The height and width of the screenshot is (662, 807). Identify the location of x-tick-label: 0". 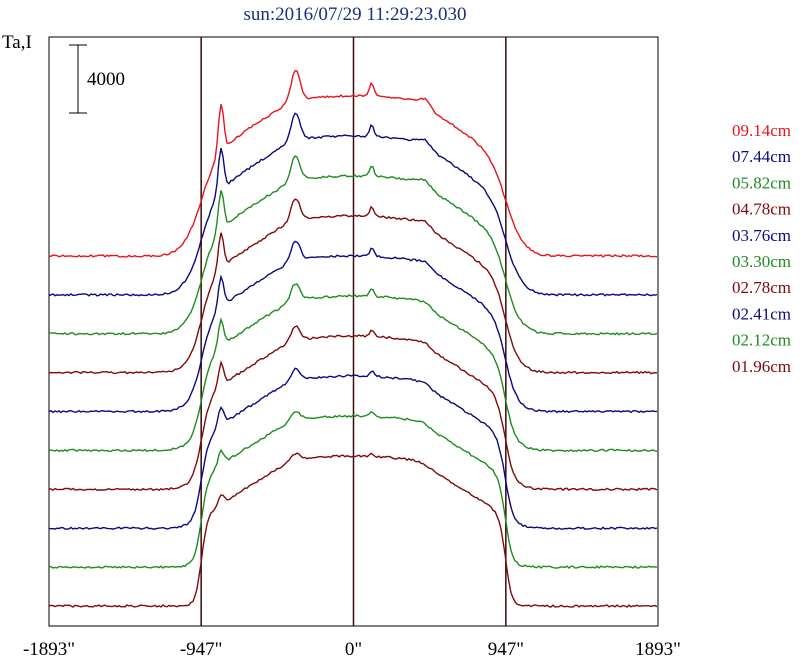
(353, 649).